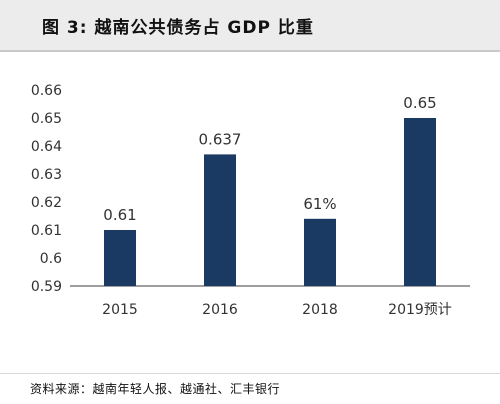 The width and height of the screenshot is (500, 404). I want to click on title-bar: 图 3: 越南公共债务占 GDP 比重, so click(250, 26).